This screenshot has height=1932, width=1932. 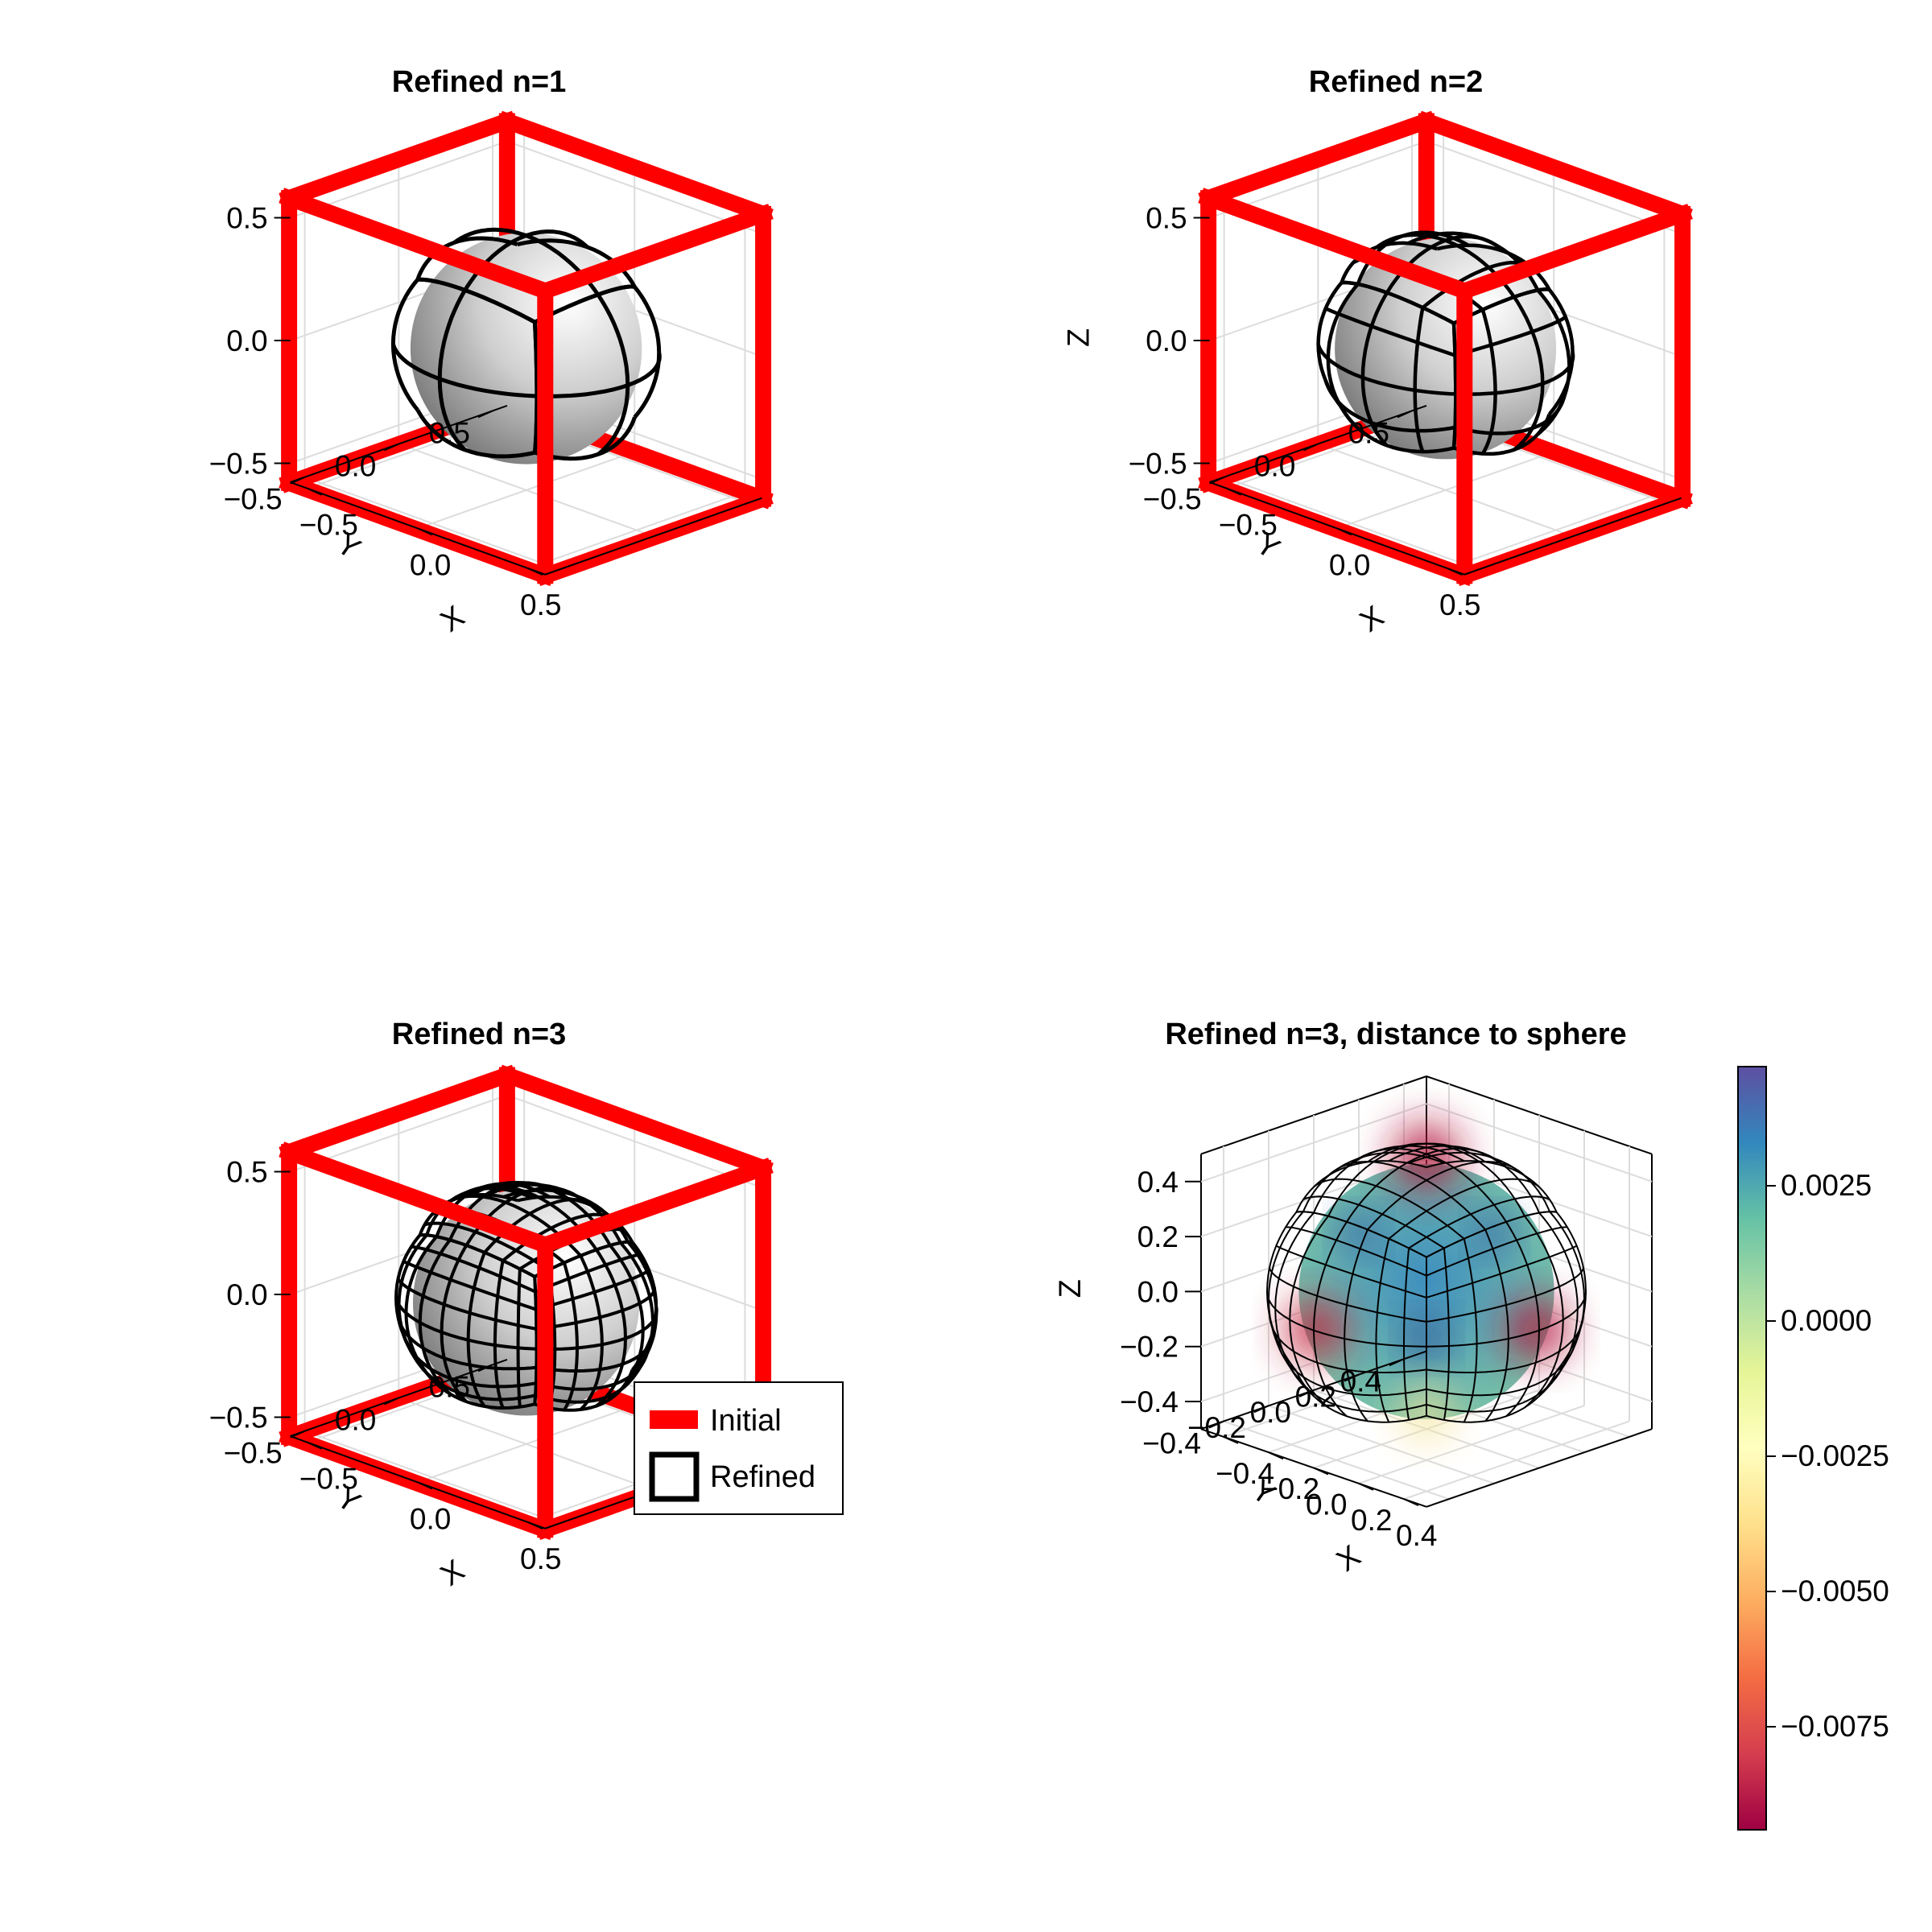 What do you see at coordinates (1752, 1448) in the screenshot?
I see `colorbar-gradient` at bounding box center [1752, 1448].